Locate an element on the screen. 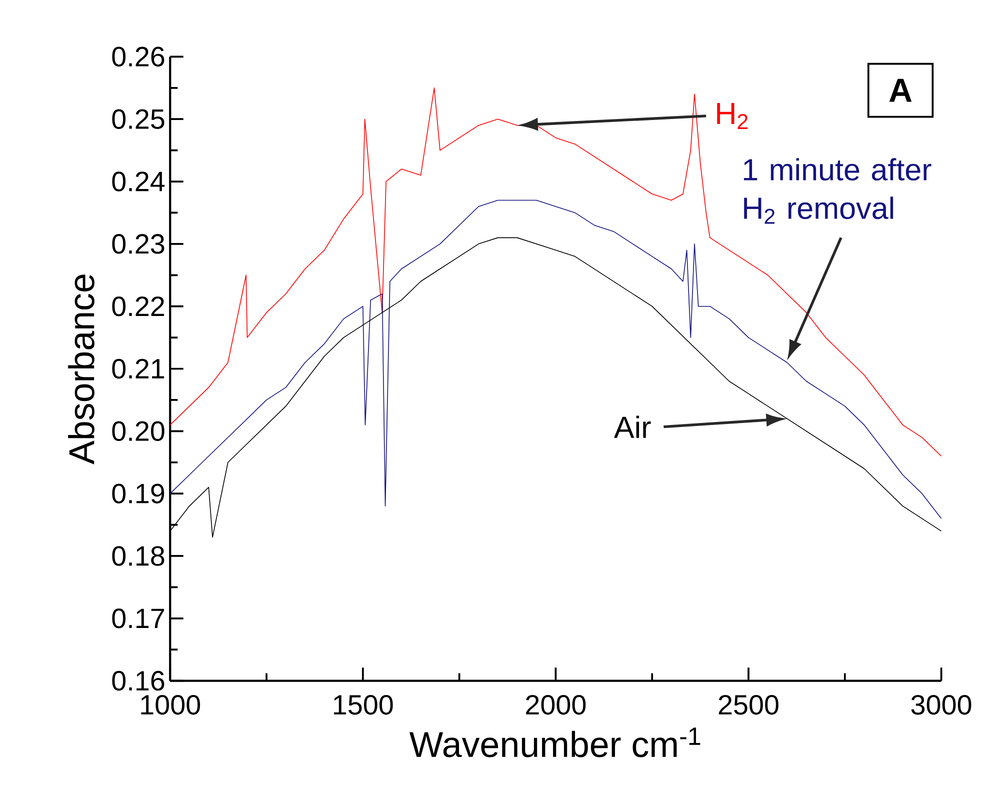  y-tick-label: 0.23 is located at coordinates (138, 244).